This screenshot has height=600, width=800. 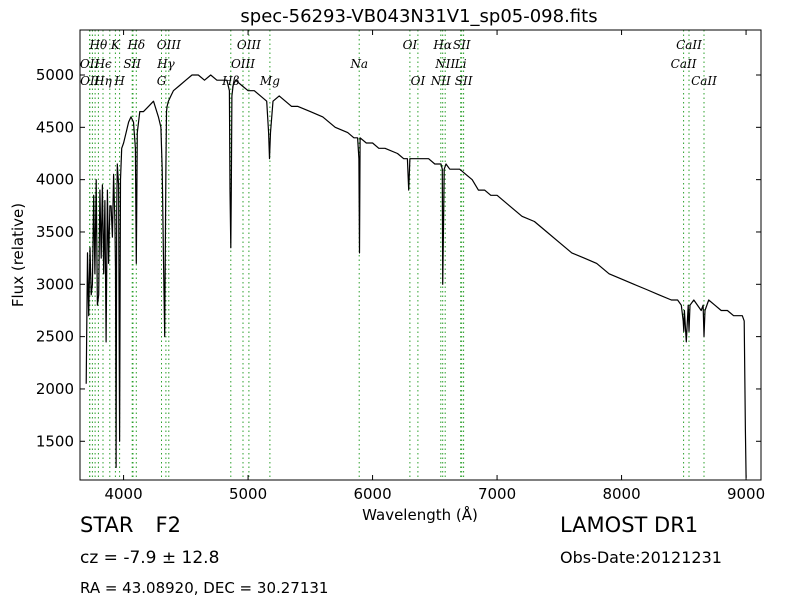 I want to click on y-tick-label: 2500, so click(x=55, y=337).